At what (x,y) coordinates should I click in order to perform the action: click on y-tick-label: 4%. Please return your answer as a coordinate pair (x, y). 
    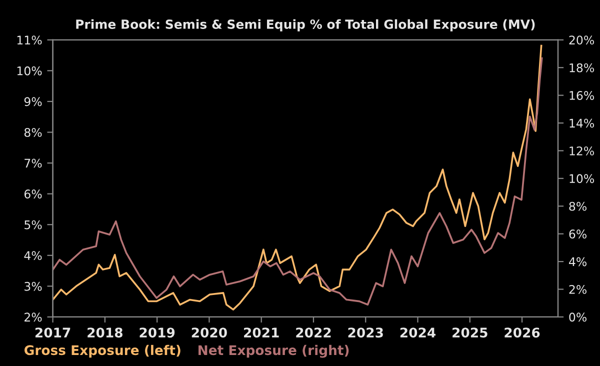
    Looking at the image, I should click on (33, 255).